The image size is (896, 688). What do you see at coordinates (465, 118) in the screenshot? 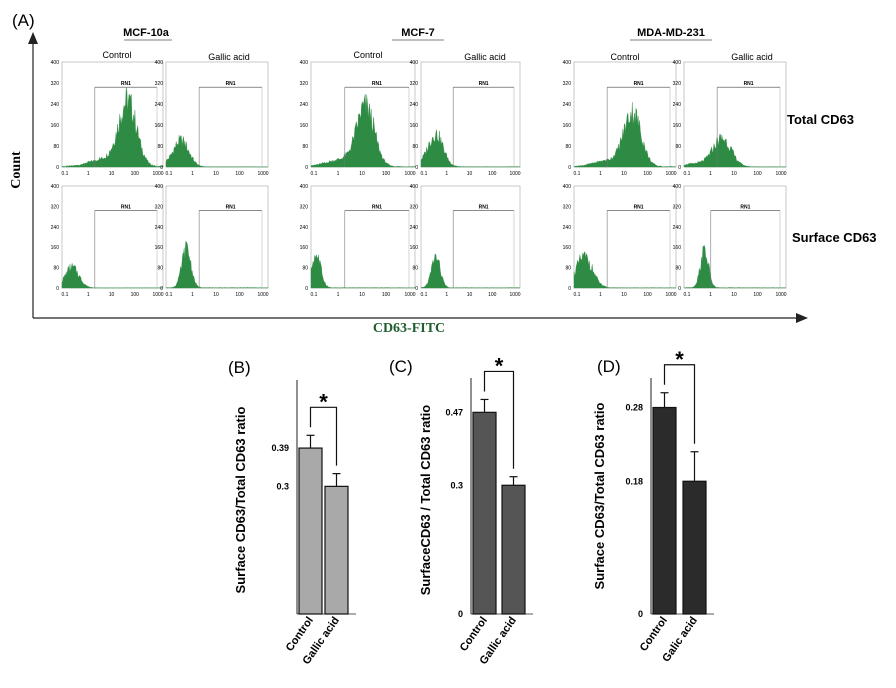
I see `histogram-total-4: RN1 400 320 240 160 80 00.1 1 10 100 1000` at bounding box center [465, 118].